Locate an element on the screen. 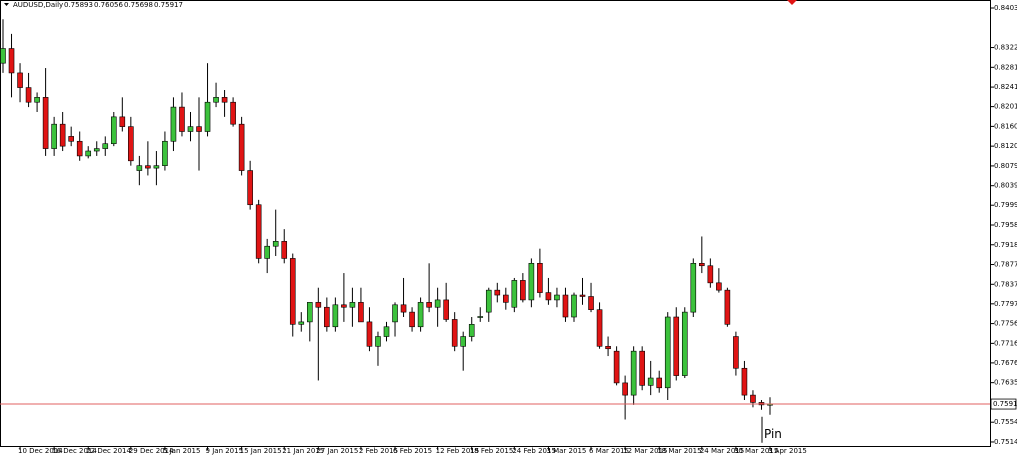 The image size is (1017, 457). header-value: 0.75917 is located at coordinates (168, 5).